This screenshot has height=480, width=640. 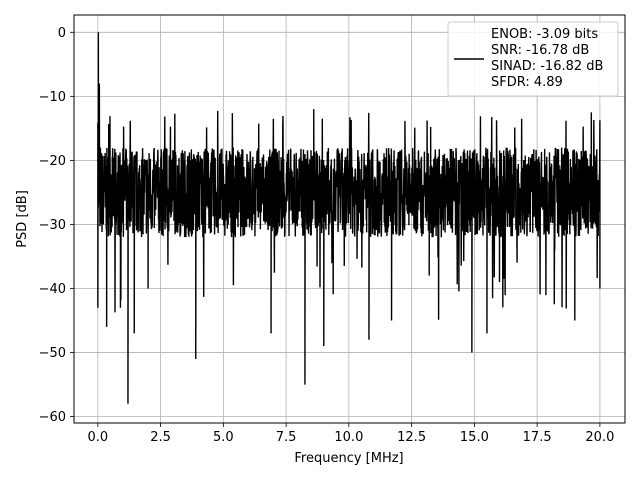 I want to click on y-tick-label: −60, so click(x=52, y=417).